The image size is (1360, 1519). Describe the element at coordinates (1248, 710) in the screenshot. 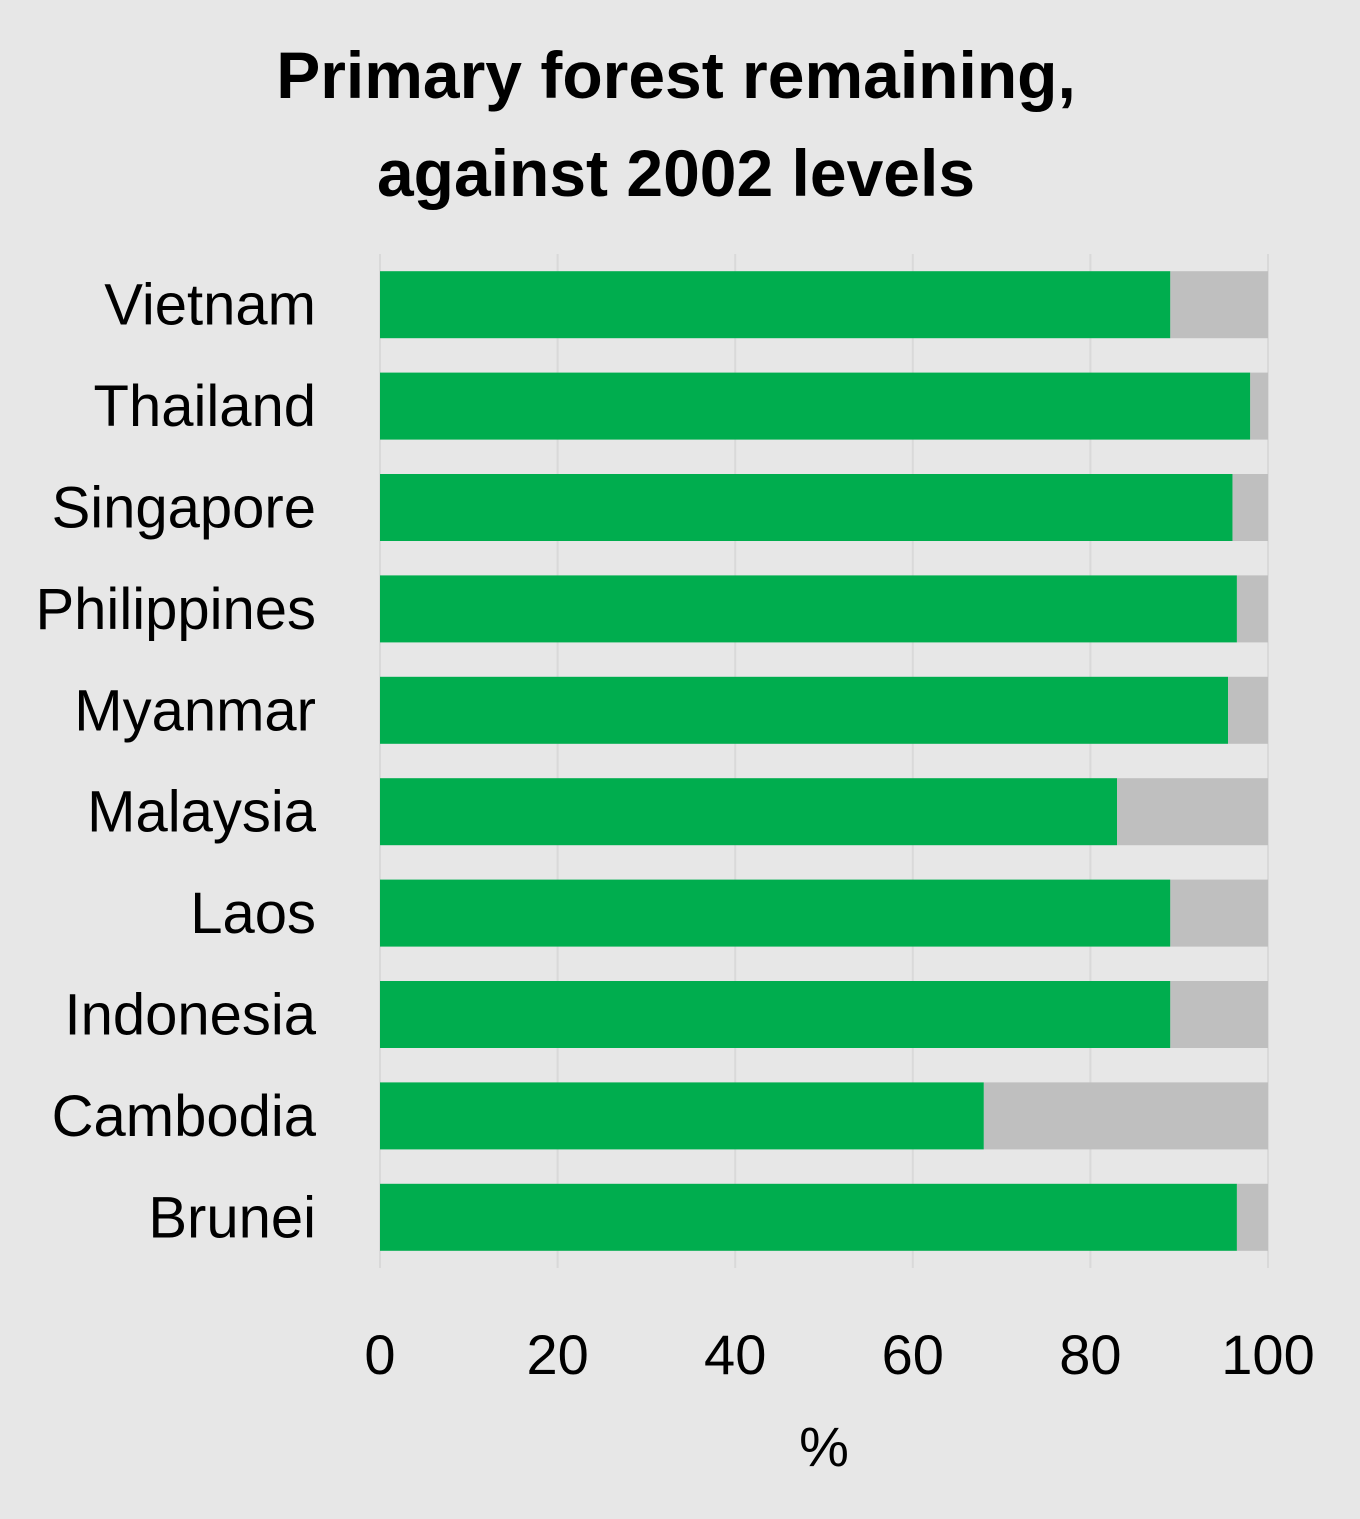

I see `bar-myanmar-lost` at that location.